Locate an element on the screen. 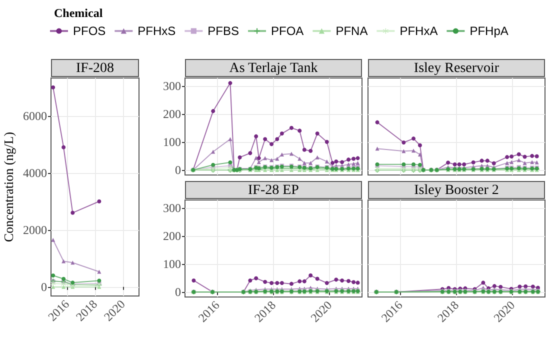 This screenshot has width=554, height=348. legend-label: PFOS is located at coordinates (89, 31).